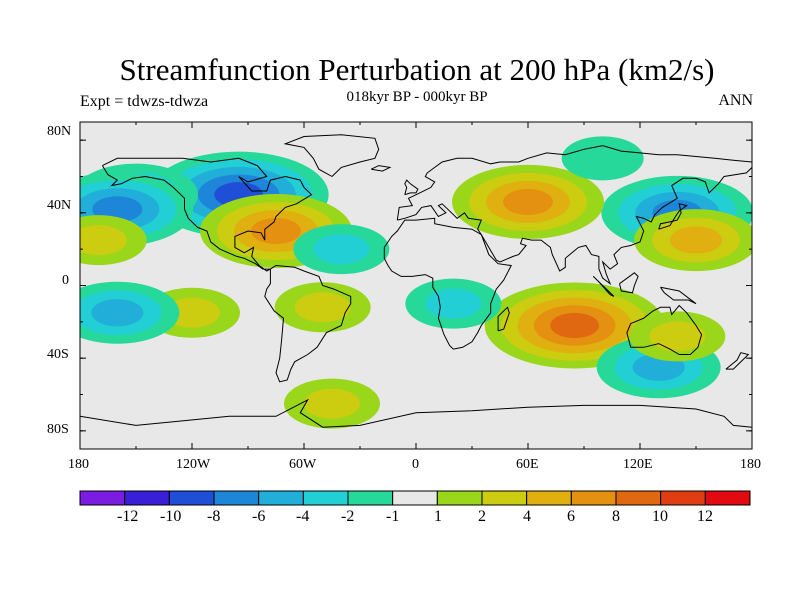  I want to click on colorbar-label: -8, so click(214, 516).